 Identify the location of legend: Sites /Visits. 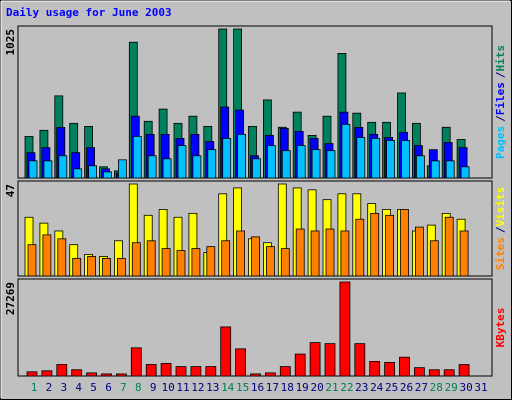
(500, 229).